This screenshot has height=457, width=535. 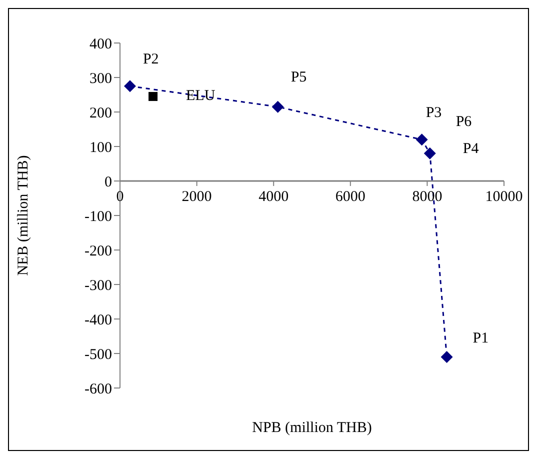 What do you see at coordinates (120, 197) in the screenshot?
I see `x-tick-label: 0` at bounding box center [120, 197].